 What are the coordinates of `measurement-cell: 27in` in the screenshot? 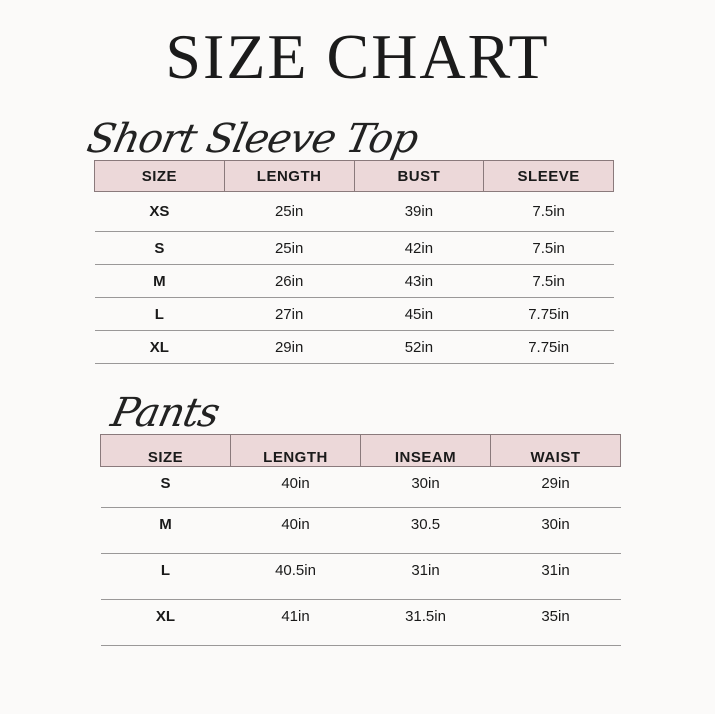 It's located at (289, 314).